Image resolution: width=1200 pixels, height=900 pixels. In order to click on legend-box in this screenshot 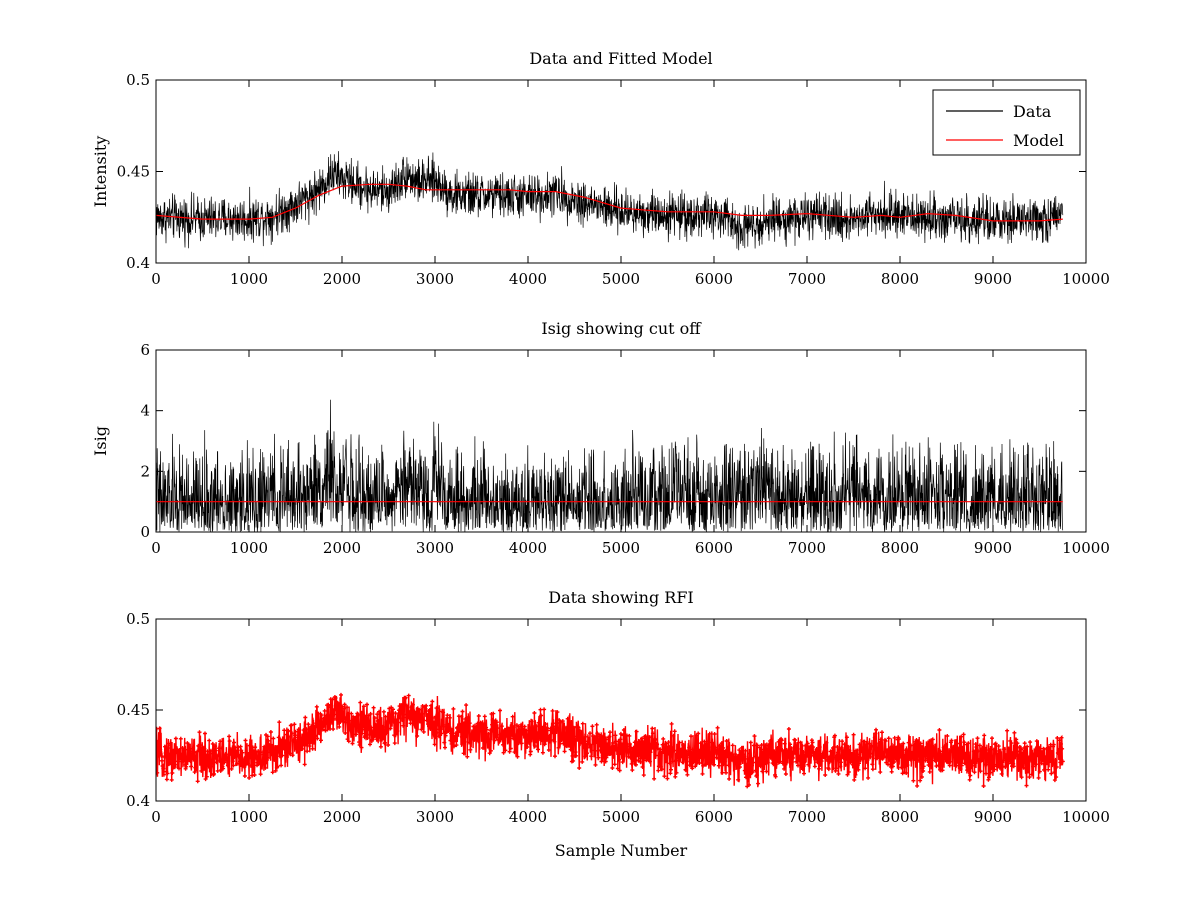, I will do `click(1006, 122)`.